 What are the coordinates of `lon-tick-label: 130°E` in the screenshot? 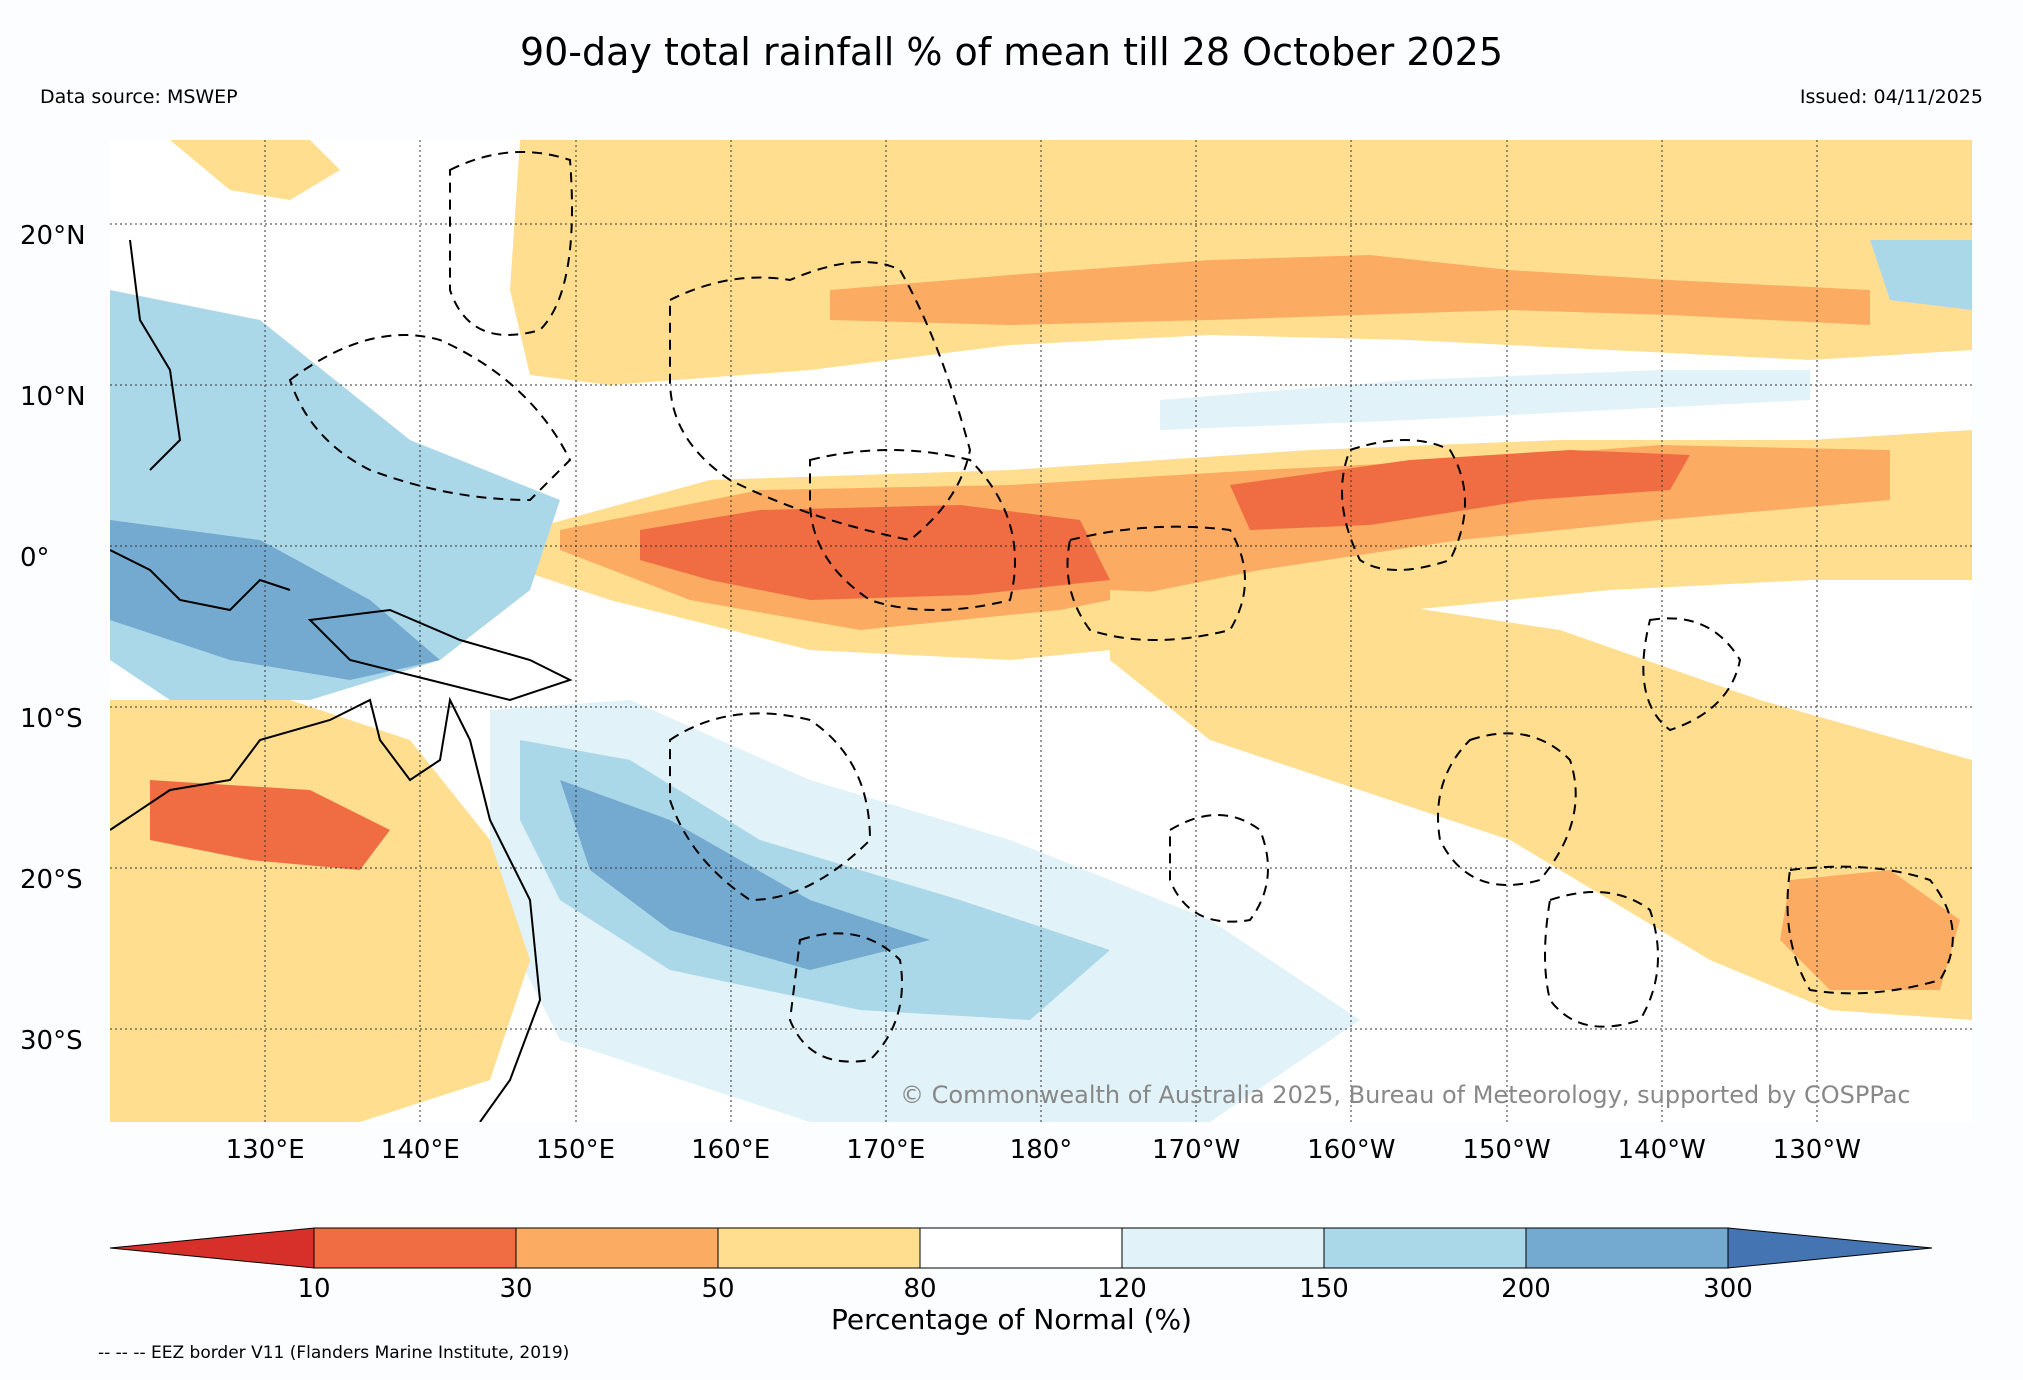 It's located at (265, 1150).